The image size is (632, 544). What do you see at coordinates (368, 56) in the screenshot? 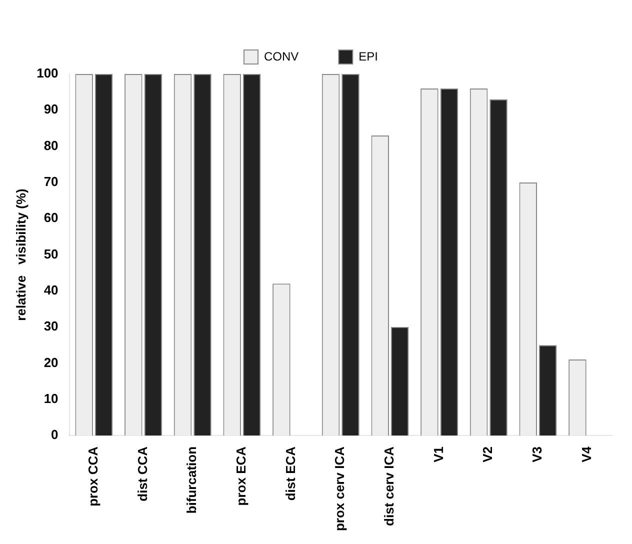
I see `legend-label: EPI` at bounding box center [368, 56].